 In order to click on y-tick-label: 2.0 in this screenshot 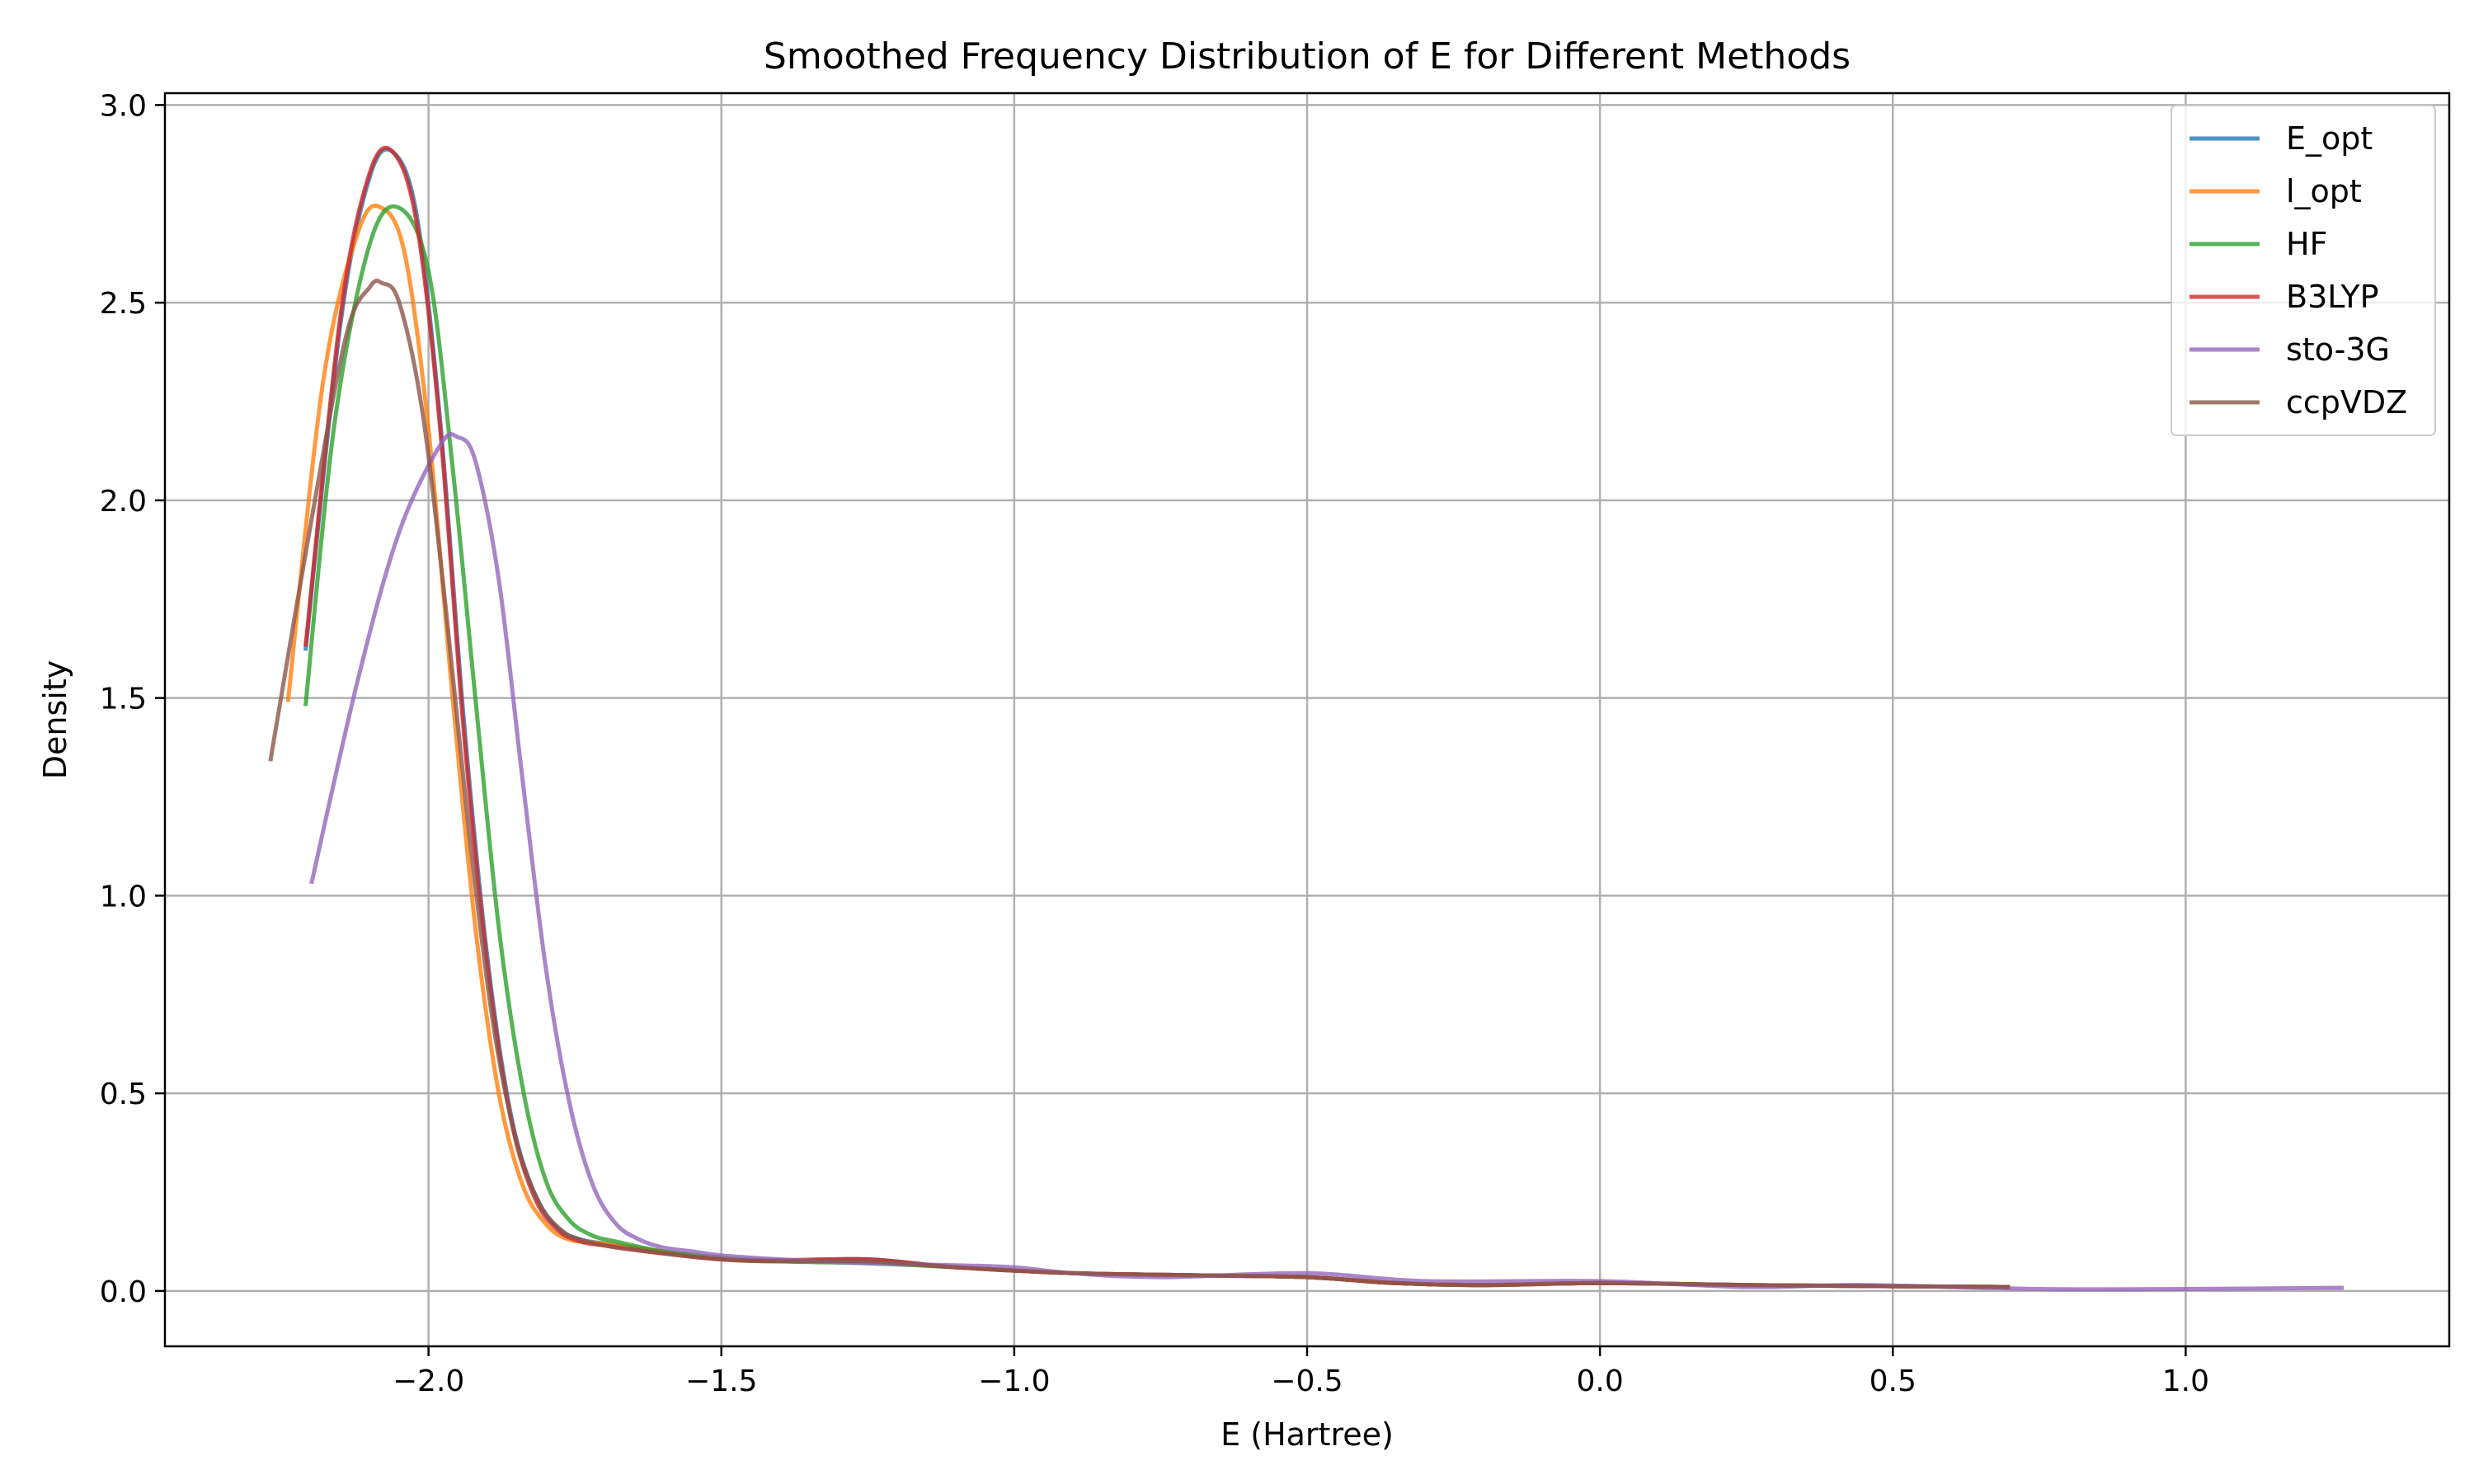, I will do `click(123, 502)`.